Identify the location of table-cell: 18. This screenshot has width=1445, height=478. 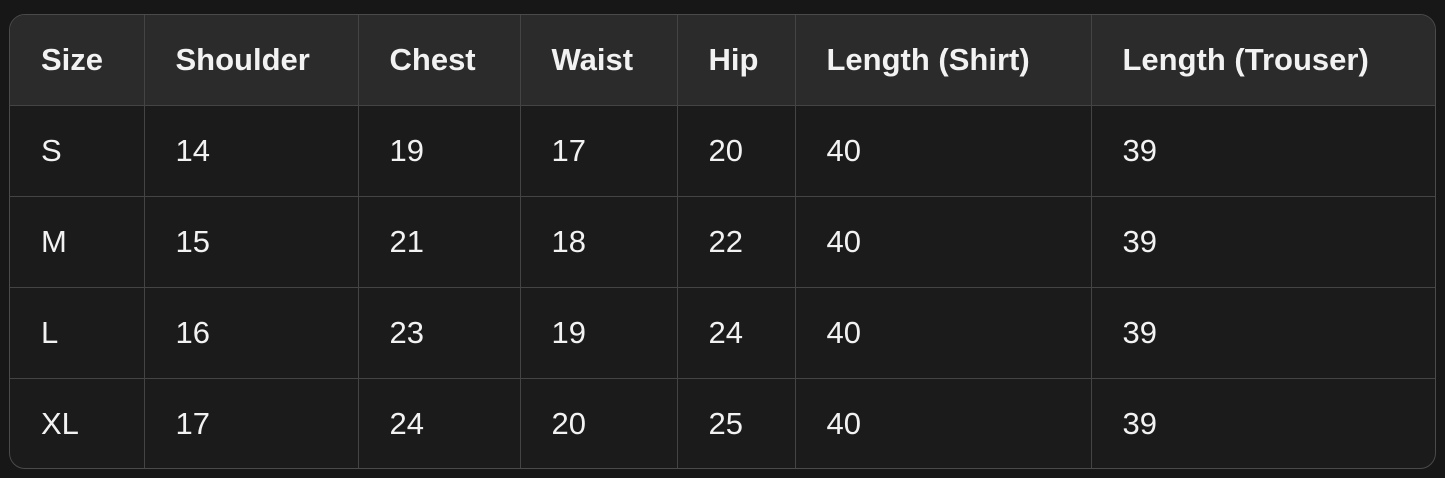
(599, 242).